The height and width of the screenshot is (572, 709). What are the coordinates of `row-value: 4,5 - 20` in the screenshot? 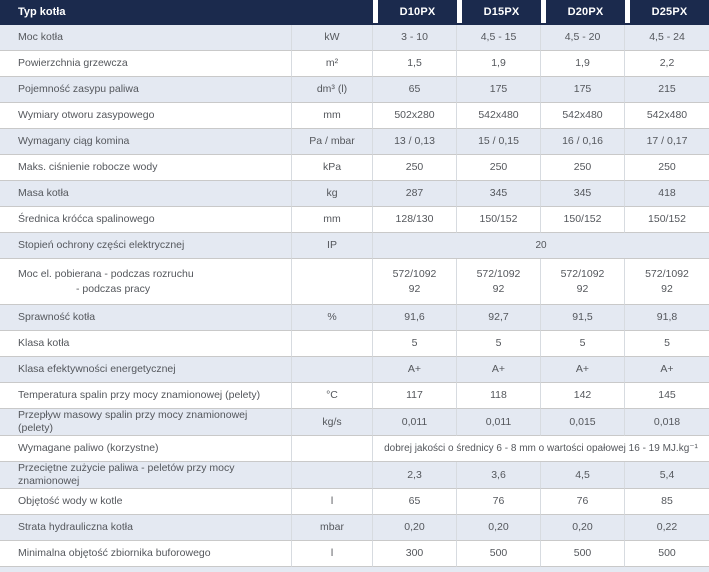 It's located at (583, 38).